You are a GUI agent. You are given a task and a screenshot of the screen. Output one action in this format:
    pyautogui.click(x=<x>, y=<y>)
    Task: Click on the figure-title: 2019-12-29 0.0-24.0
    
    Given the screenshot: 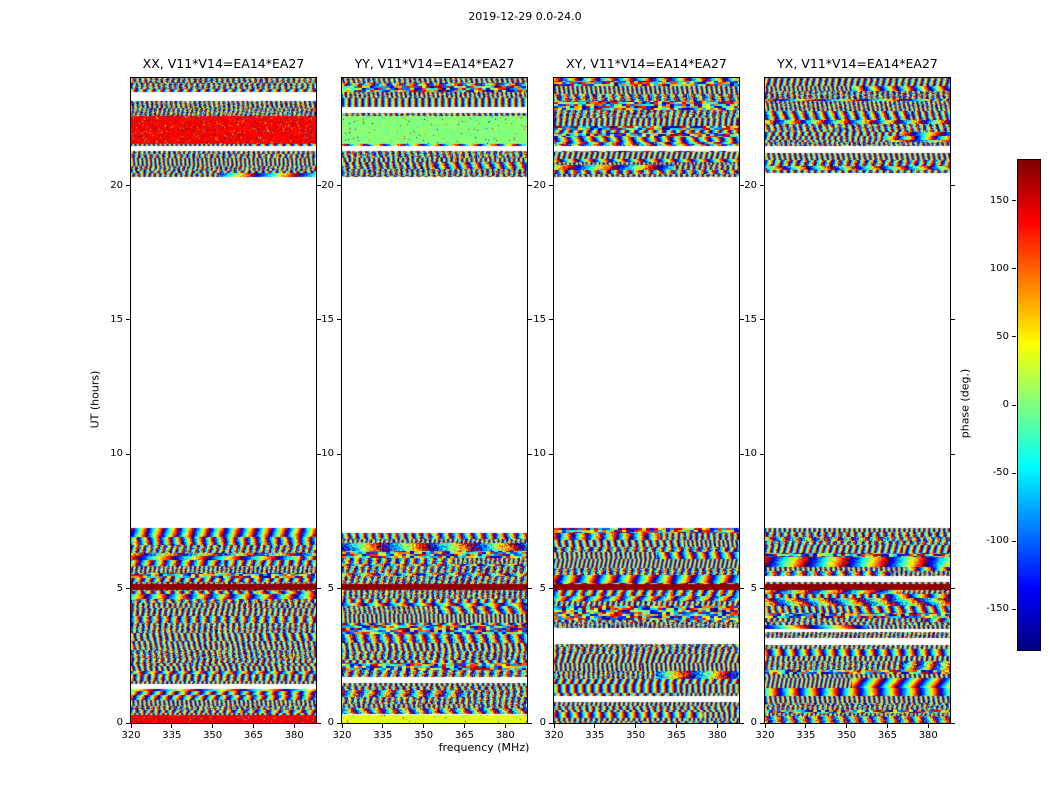 What is the action you would take?
    pyautogui.click(x=525, y=16)
    